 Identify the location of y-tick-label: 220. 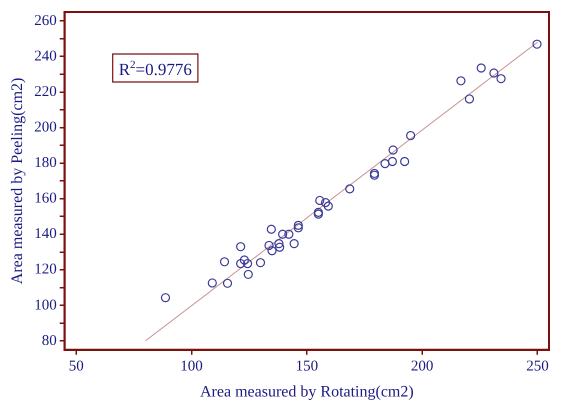
(45, 92).